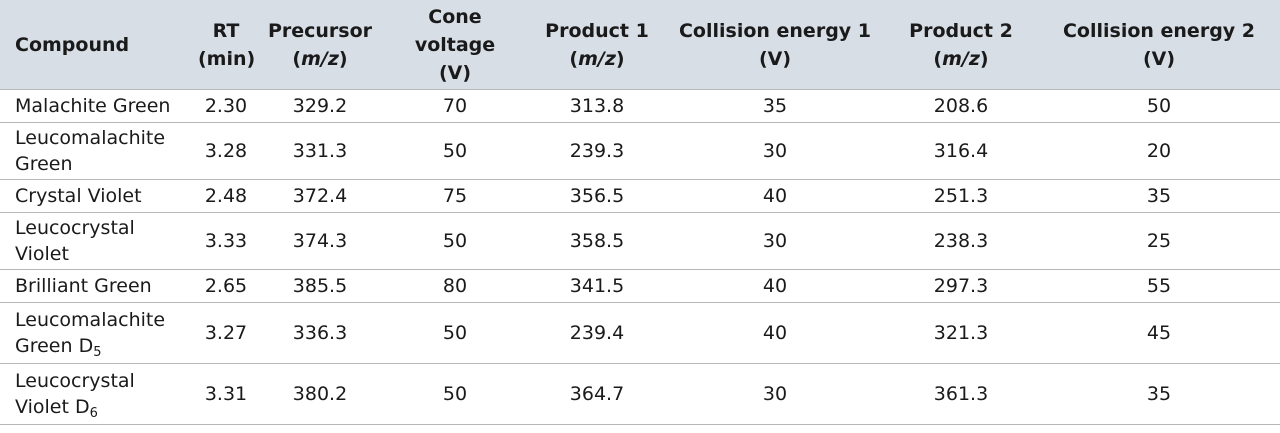  What do you see at coordinates (961, 286) in the screenshot?
I see `cell-product-2: 297.3` at bounding box center [961, 286].